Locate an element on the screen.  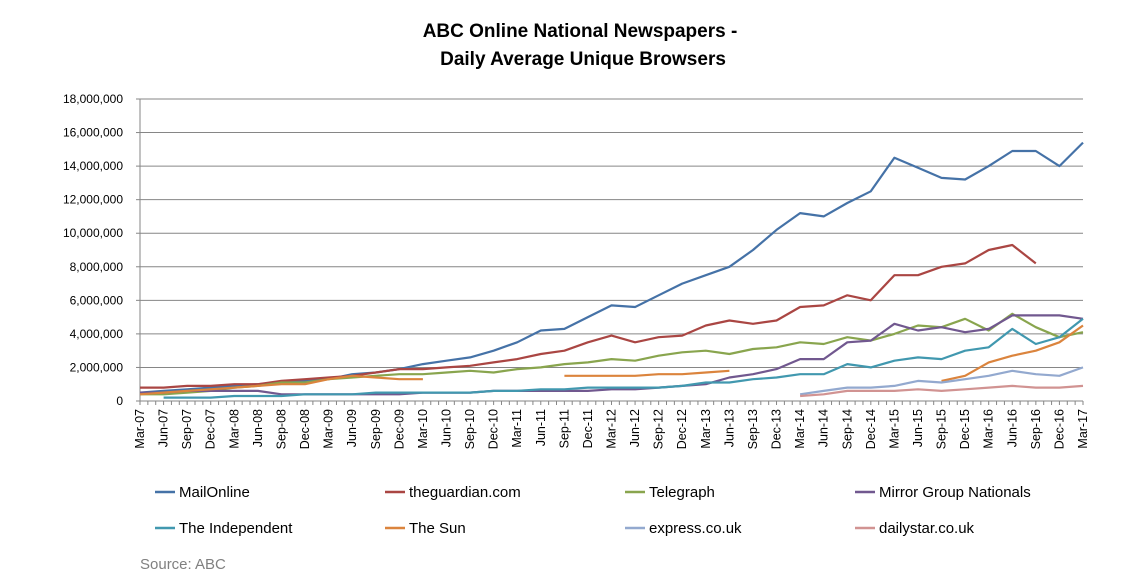
x-tick-label: Sep-07 is located at coordinates (187, 429).